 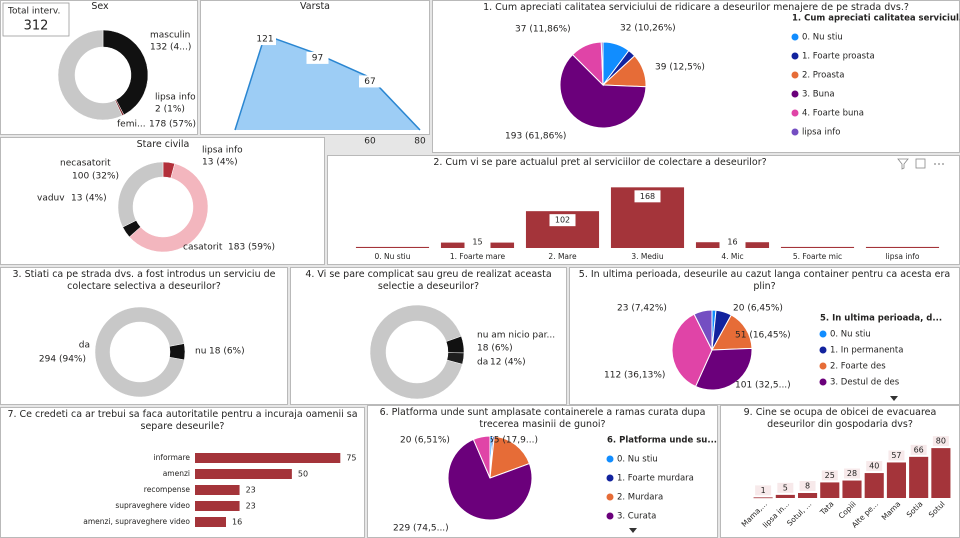 I want to click on x-tick-label: 4. Mic, so click(x=732, y=256).